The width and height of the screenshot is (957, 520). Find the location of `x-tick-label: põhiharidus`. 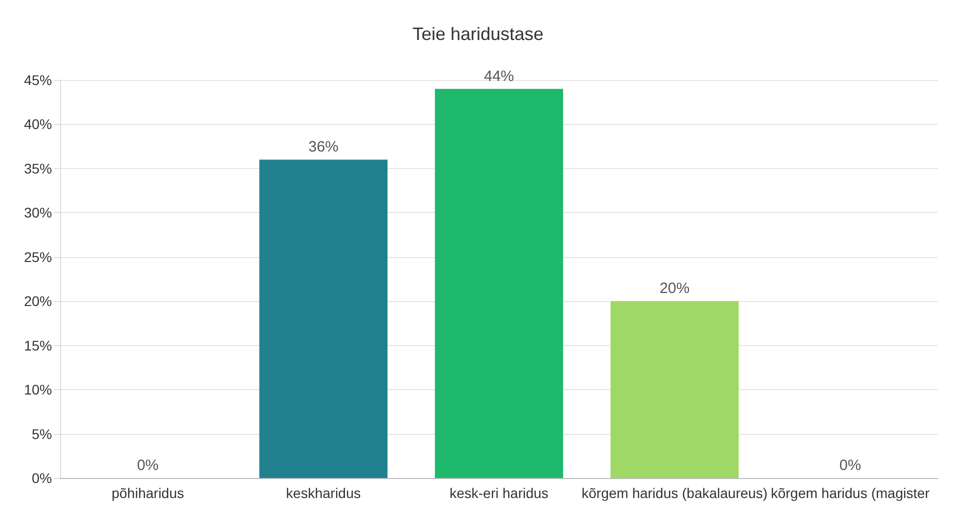

x-tick-label: põhiharidus is located at coordinates (148, 493).